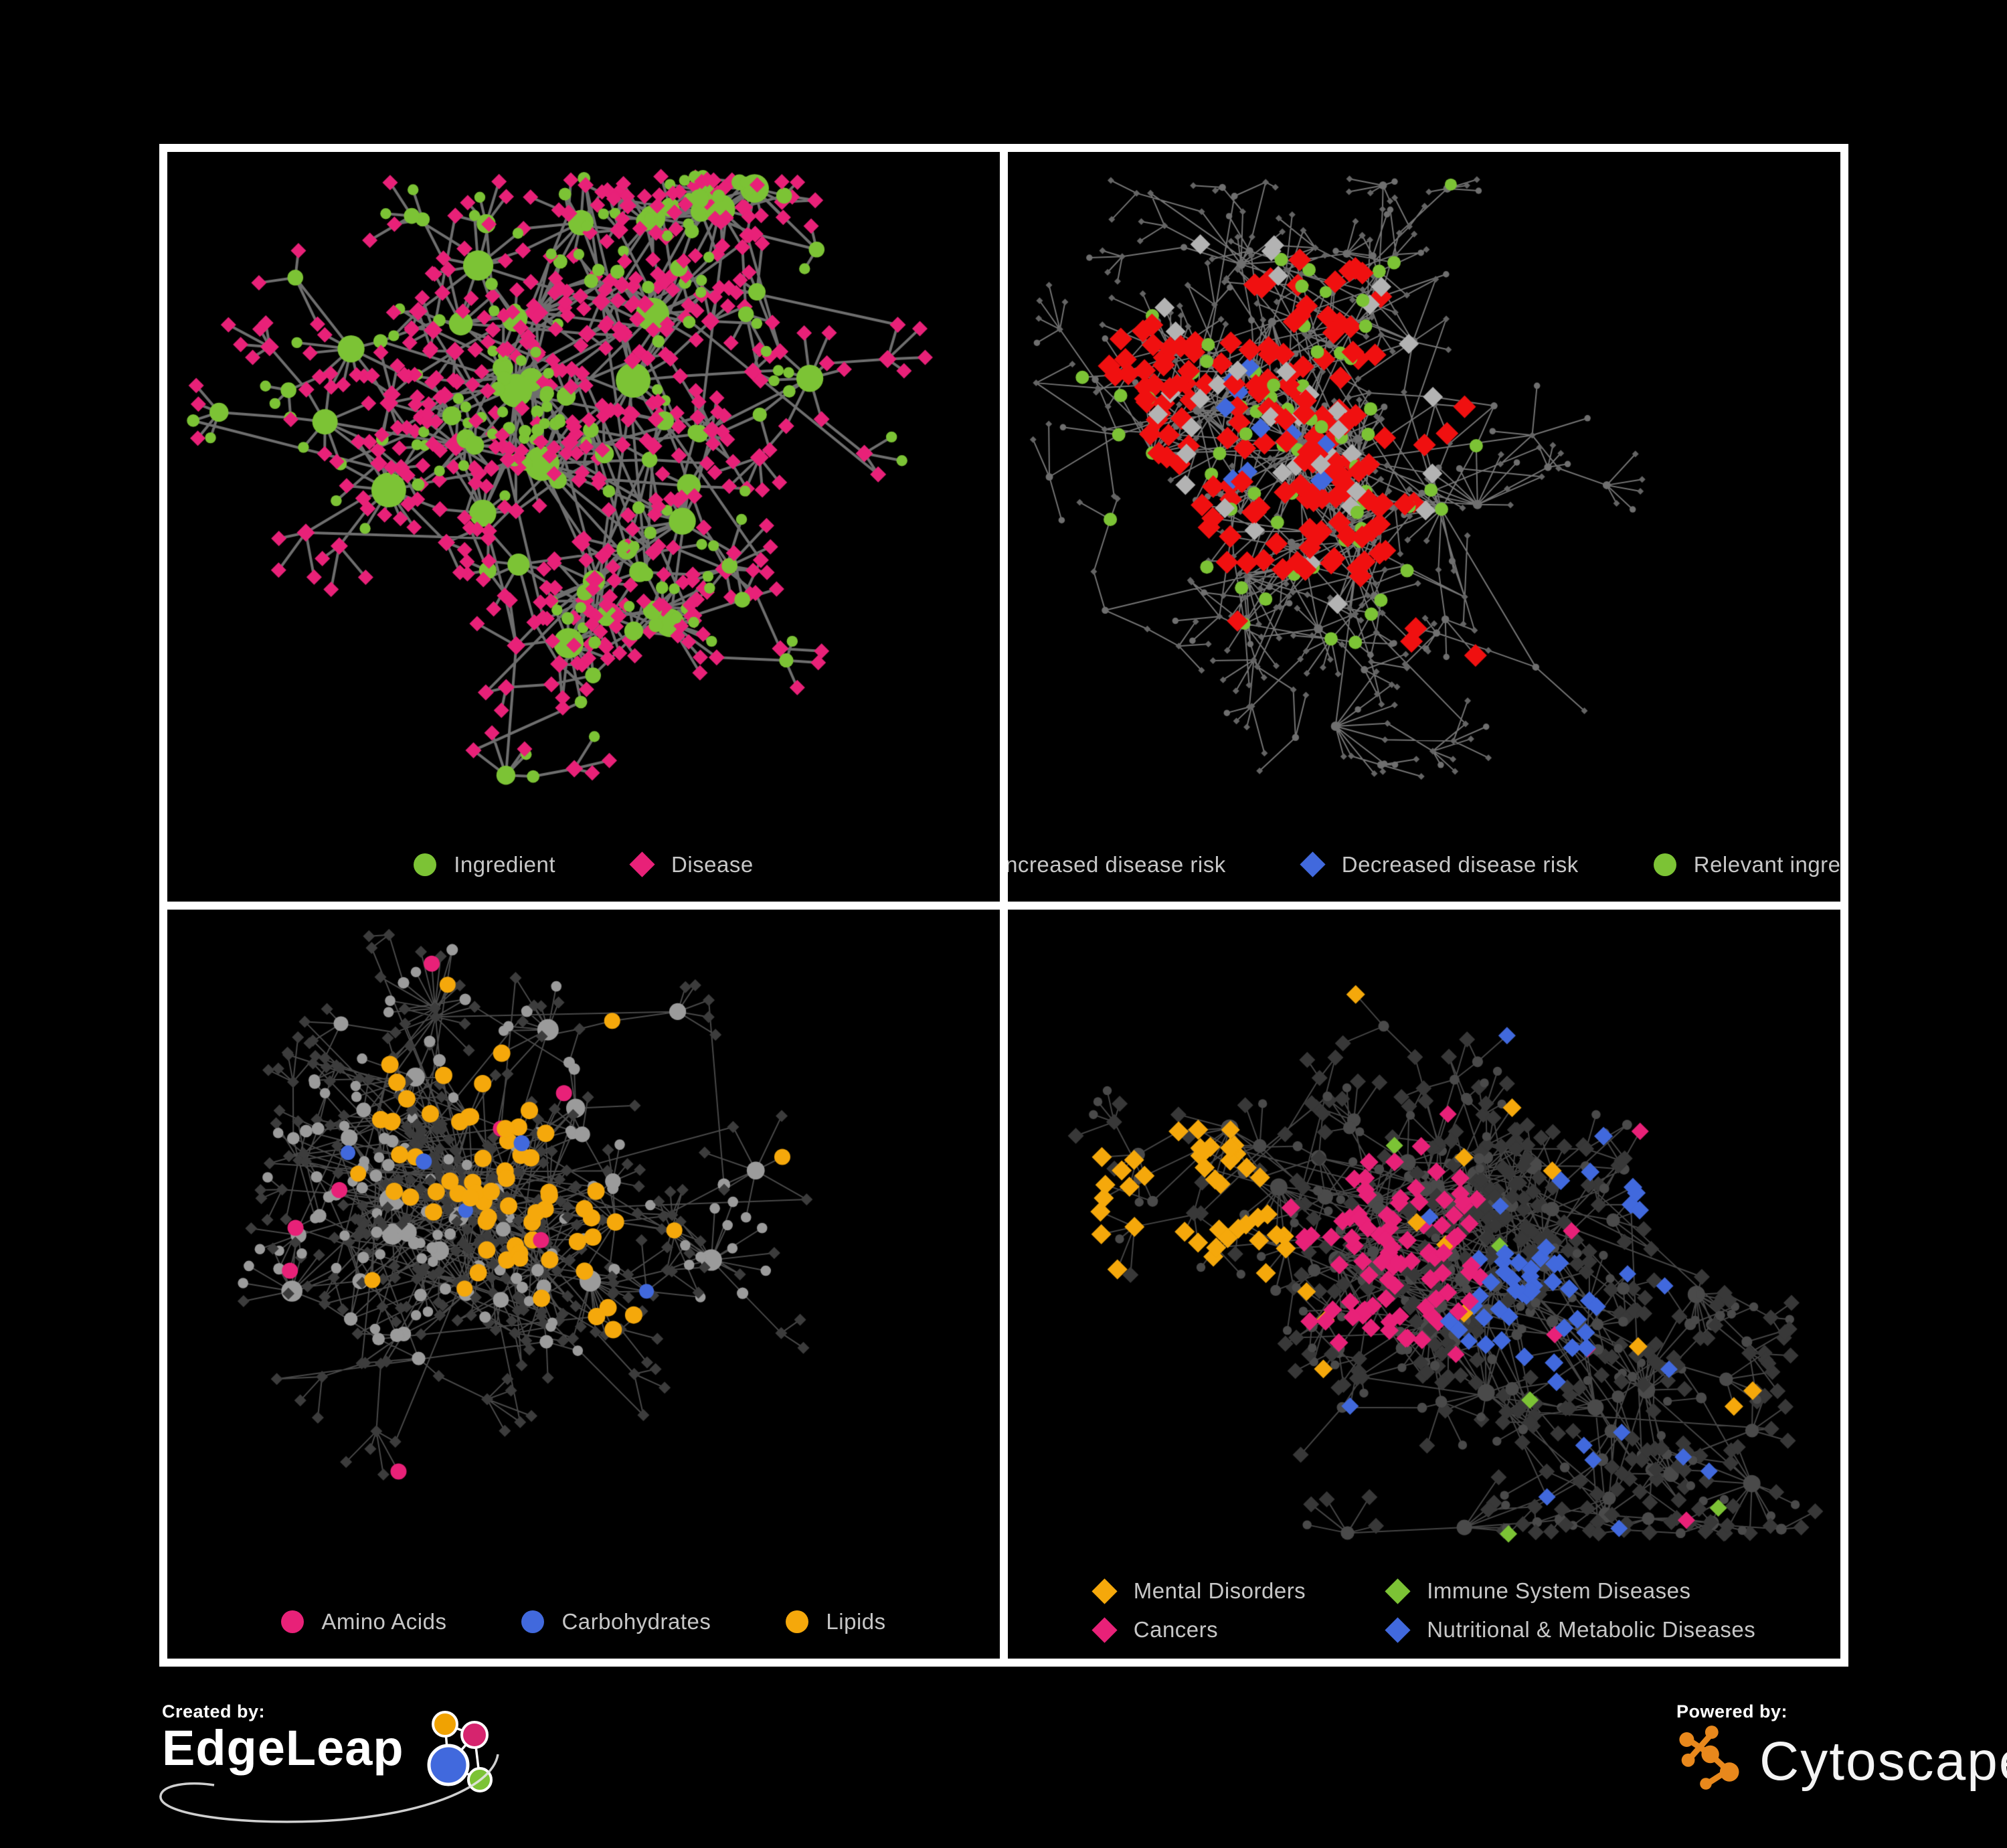 The width and height of the screenshot is (2007, 1848). Describe the element at coordinates (583, 864) in the screenshot. I see `ingredient-disease-legend: Ingredient Disease` at that location.